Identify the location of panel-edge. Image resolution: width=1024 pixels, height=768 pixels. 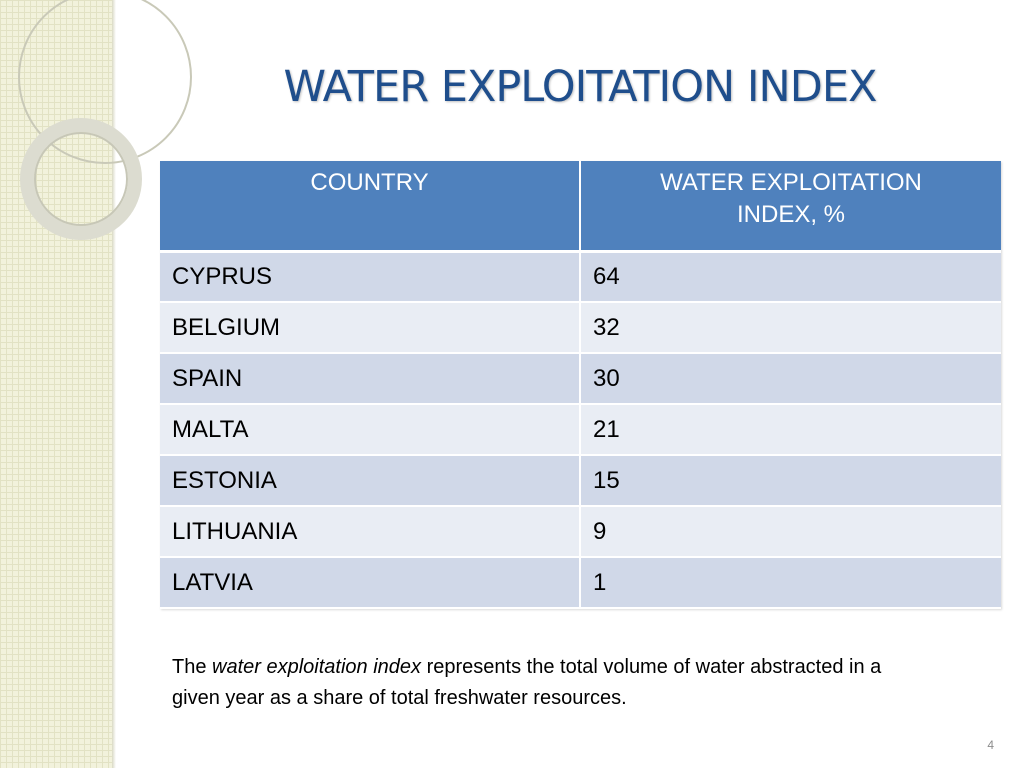
(114, 384).